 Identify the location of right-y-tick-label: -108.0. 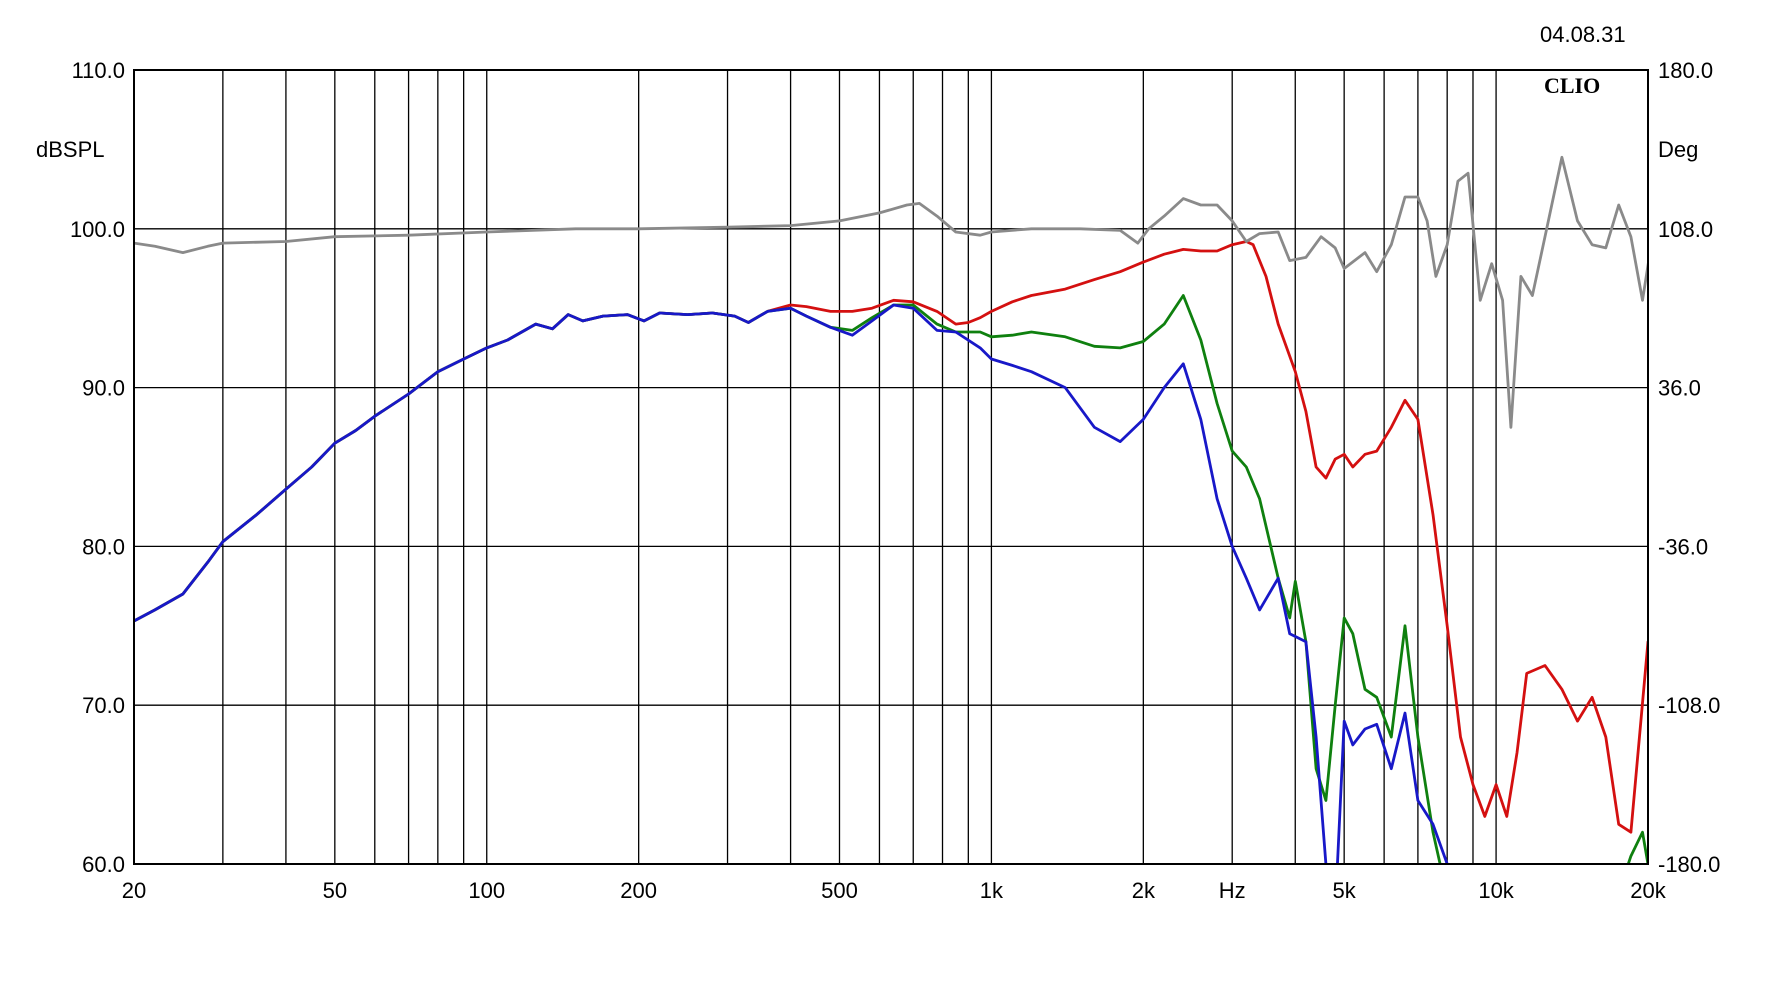
(1689, 705).